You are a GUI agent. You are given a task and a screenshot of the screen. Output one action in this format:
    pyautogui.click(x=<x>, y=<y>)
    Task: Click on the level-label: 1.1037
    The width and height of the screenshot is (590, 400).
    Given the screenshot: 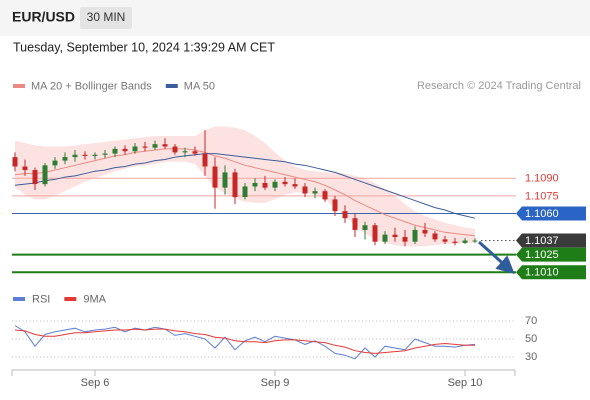 What is the action you would take?
    pyautogui.click(x=542, y=241)
    